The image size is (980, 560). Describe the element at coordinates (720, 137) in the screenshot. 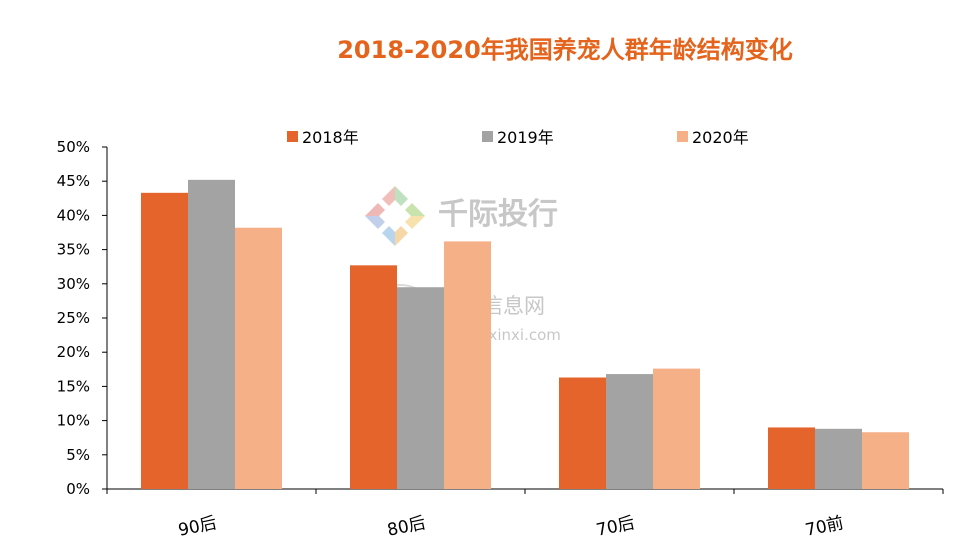

I see `legend-label-2020: 2020年` at that location.